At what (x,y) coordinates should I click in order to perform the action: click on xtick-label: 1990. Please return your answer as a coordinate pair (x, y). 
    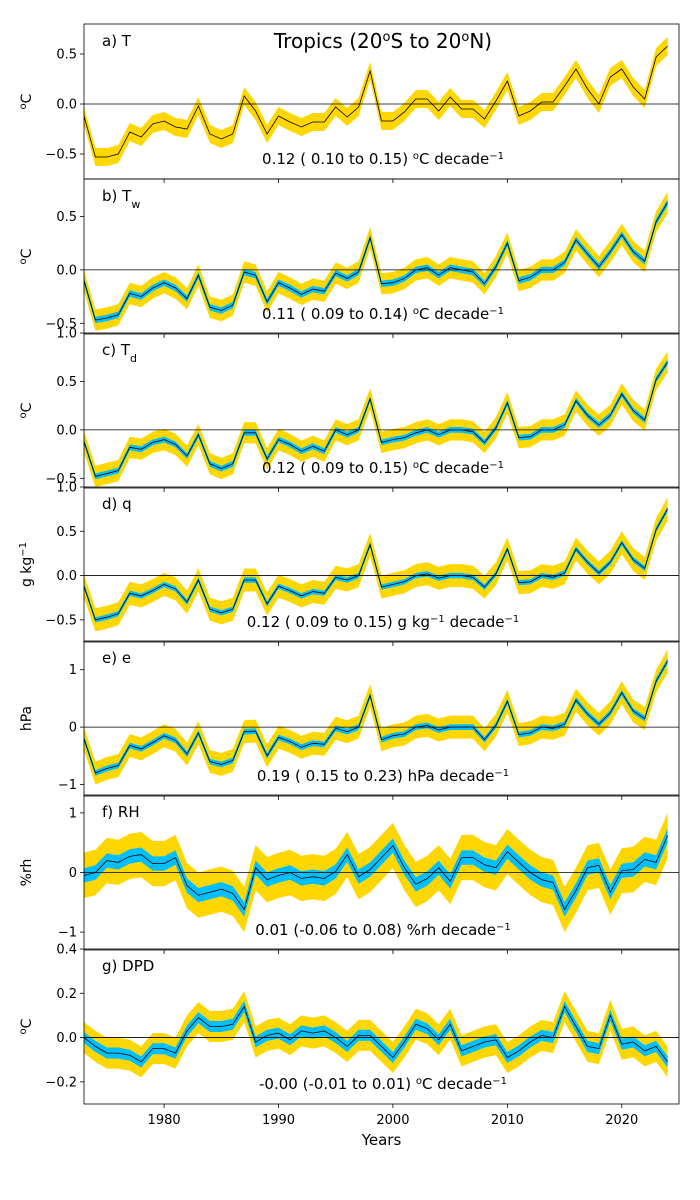
    Looking at the image, I should click on (278, 1120).